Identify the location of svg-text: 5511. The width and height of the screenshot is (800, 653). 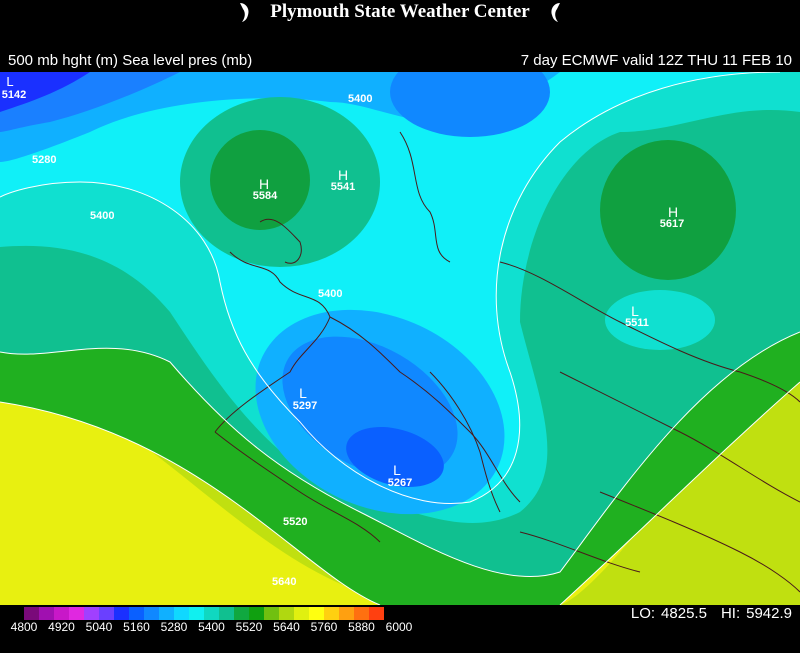
(637, 323).